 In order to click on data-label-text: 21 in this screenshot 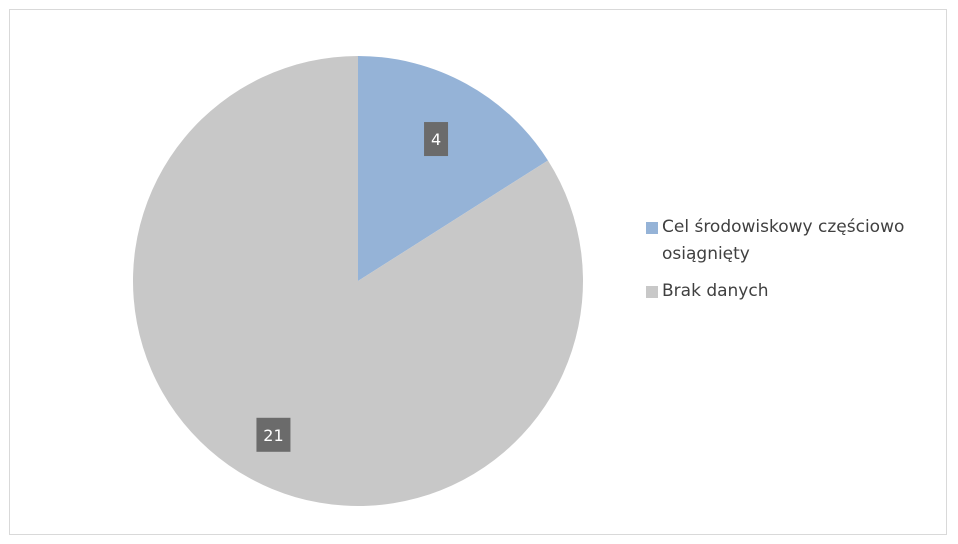, I will do `click(273, 435)`.